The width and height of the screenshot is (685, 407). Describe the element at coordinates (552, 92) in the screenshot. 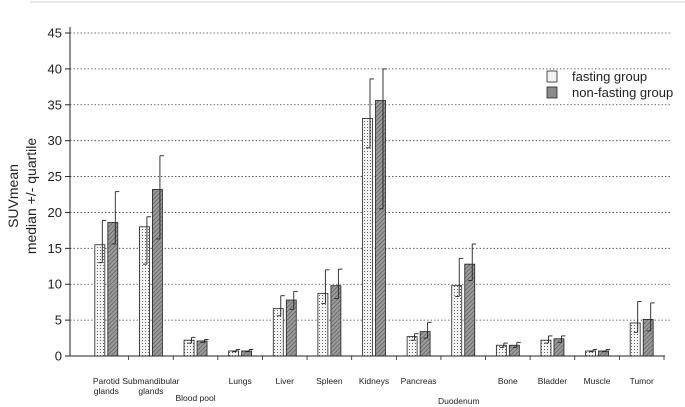

I see `legend-swatch-non-fasting` at that location.